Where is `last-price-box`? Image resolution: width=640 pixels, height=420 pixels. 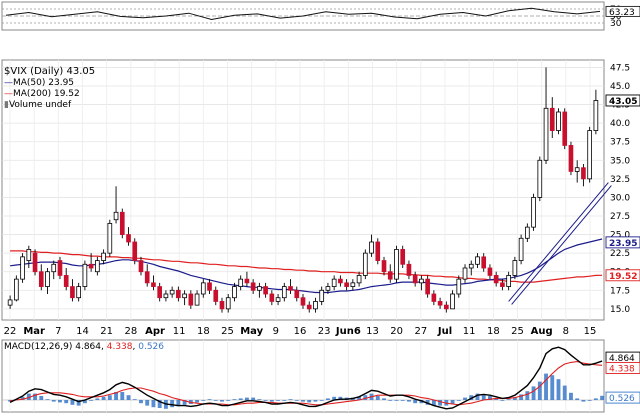 last-price-box is located at coordinates (622, 100).